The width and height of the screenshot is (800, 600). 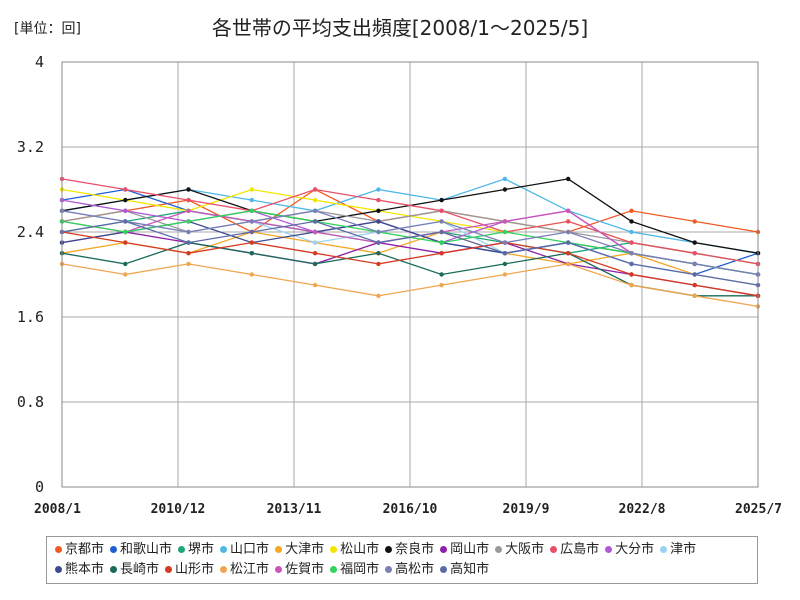 What do you see at coordinates (201, 549) in the screenshot?
I see `legend-label: 堺市` at bounding box center [201, 549].